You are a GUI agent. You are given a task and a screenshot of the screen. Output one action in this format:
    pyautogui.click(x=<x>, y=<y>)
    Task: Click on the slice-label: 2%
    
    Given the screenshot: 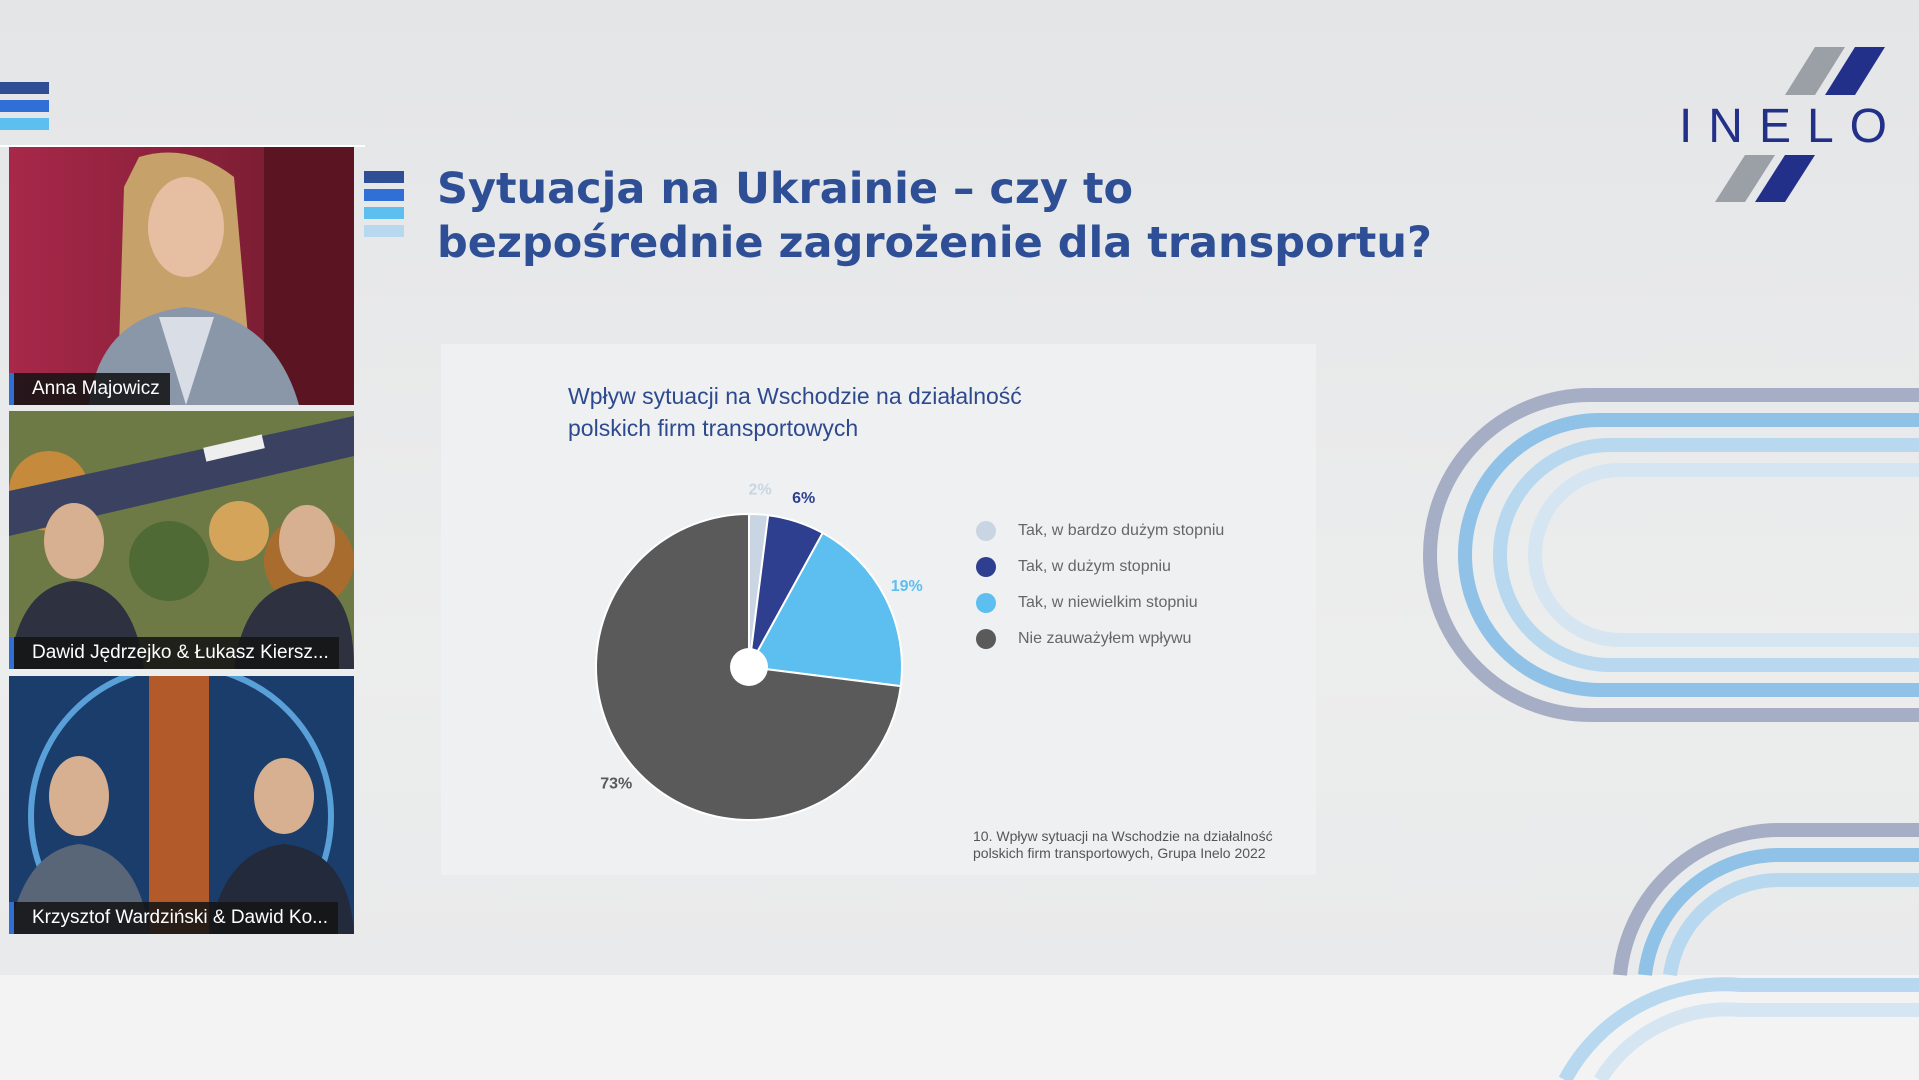 What is the action you would take?
    pyautogui.click(x=760, y=490)
    